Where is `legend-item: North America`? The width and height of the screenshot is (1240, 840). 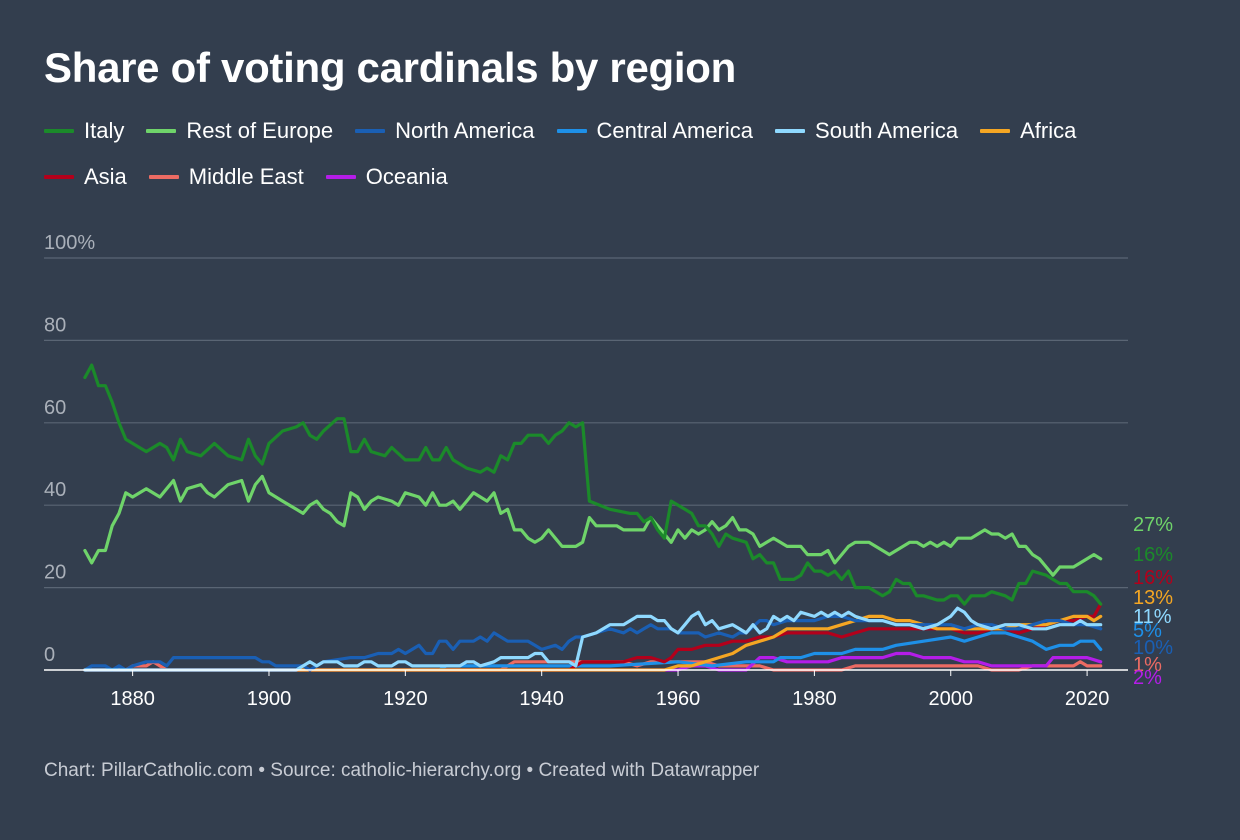
legend-item: North America is located at coordinates (445, 131).